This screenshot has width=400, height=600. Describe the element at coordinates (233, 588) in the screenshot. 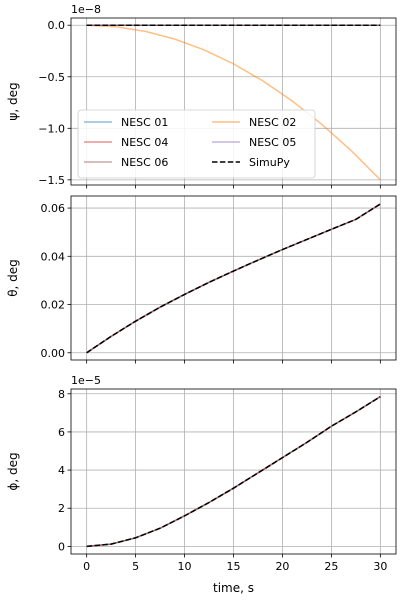

I see `x-axis-label: time, s` at that location.